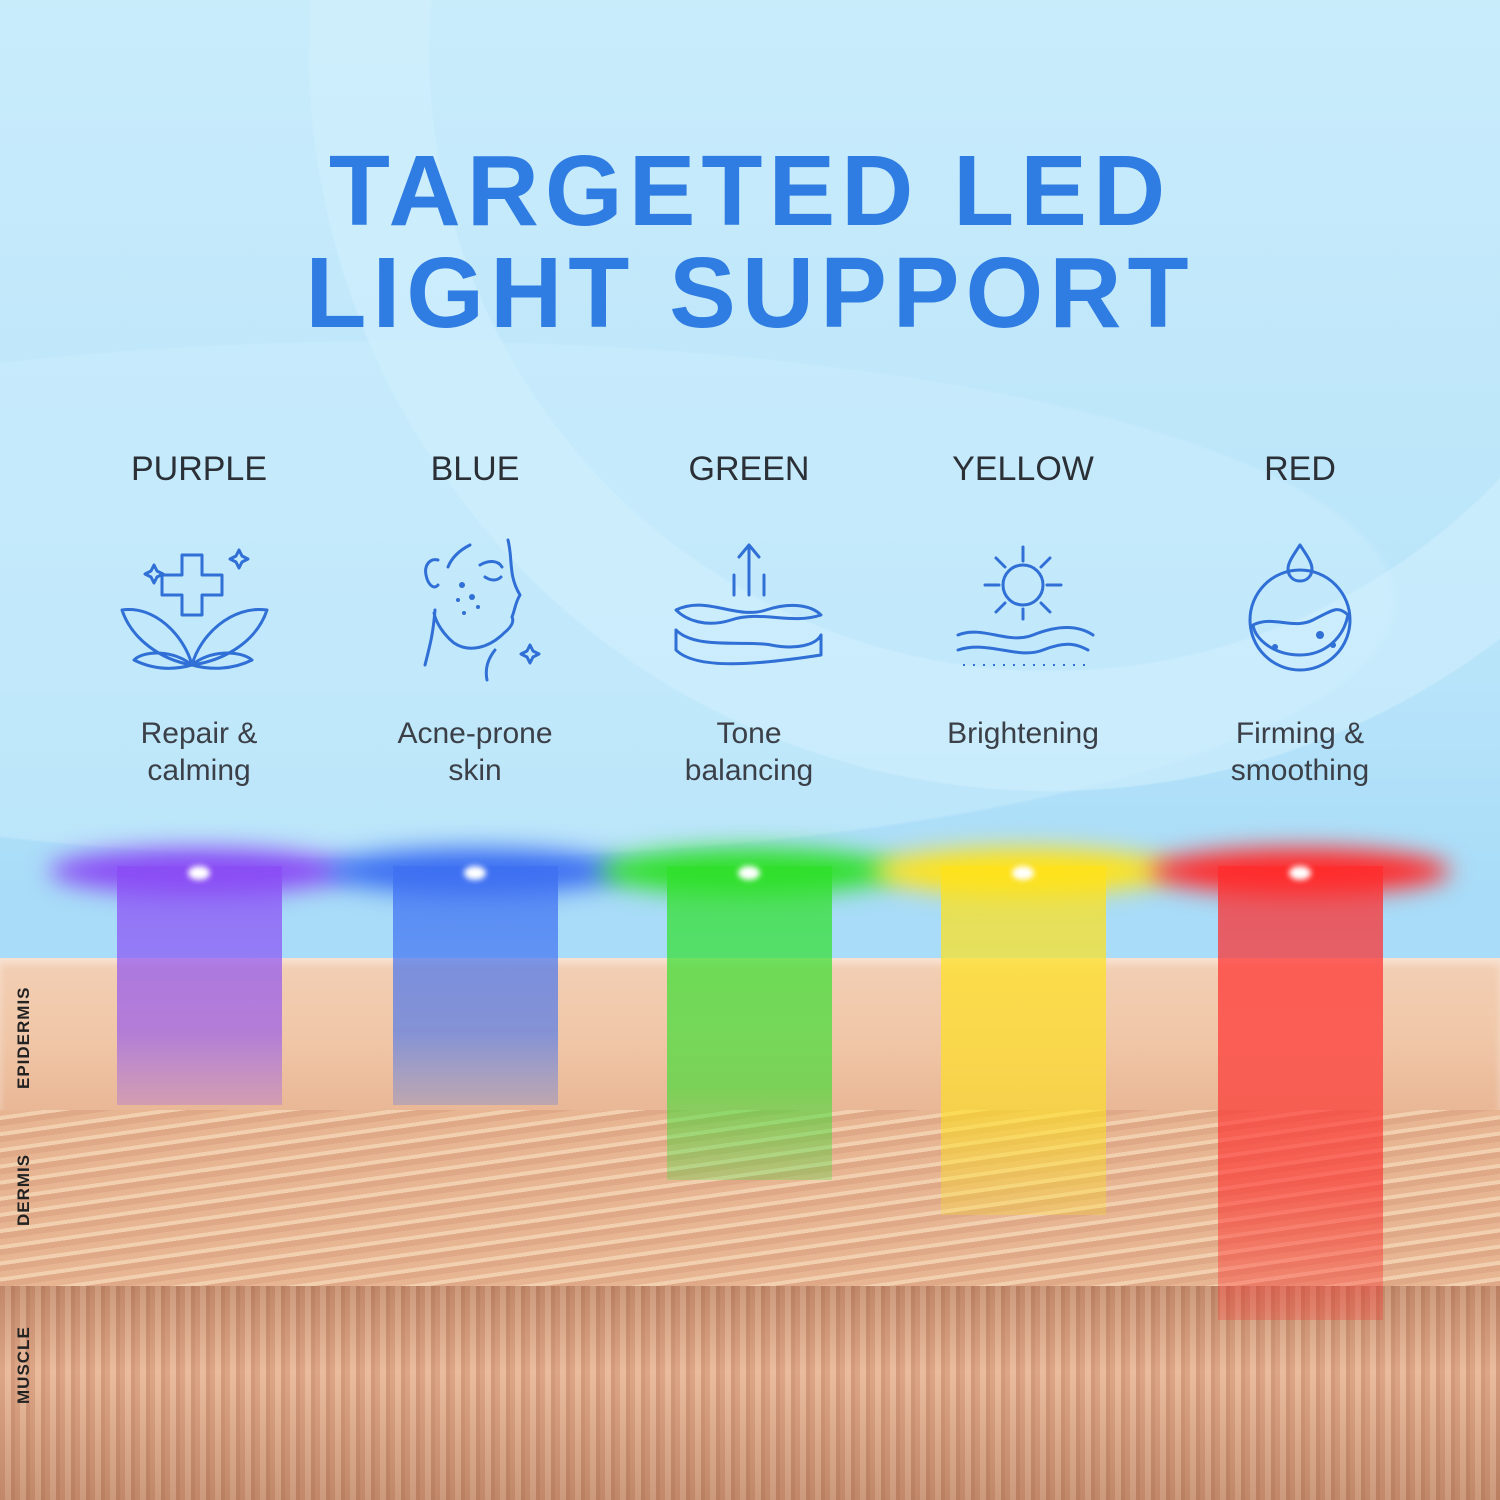 The image size is (1500, 1500). Describe the element at coordinates (199, 610) in the screenshot. I see `leaf-cross-icon` at that location.